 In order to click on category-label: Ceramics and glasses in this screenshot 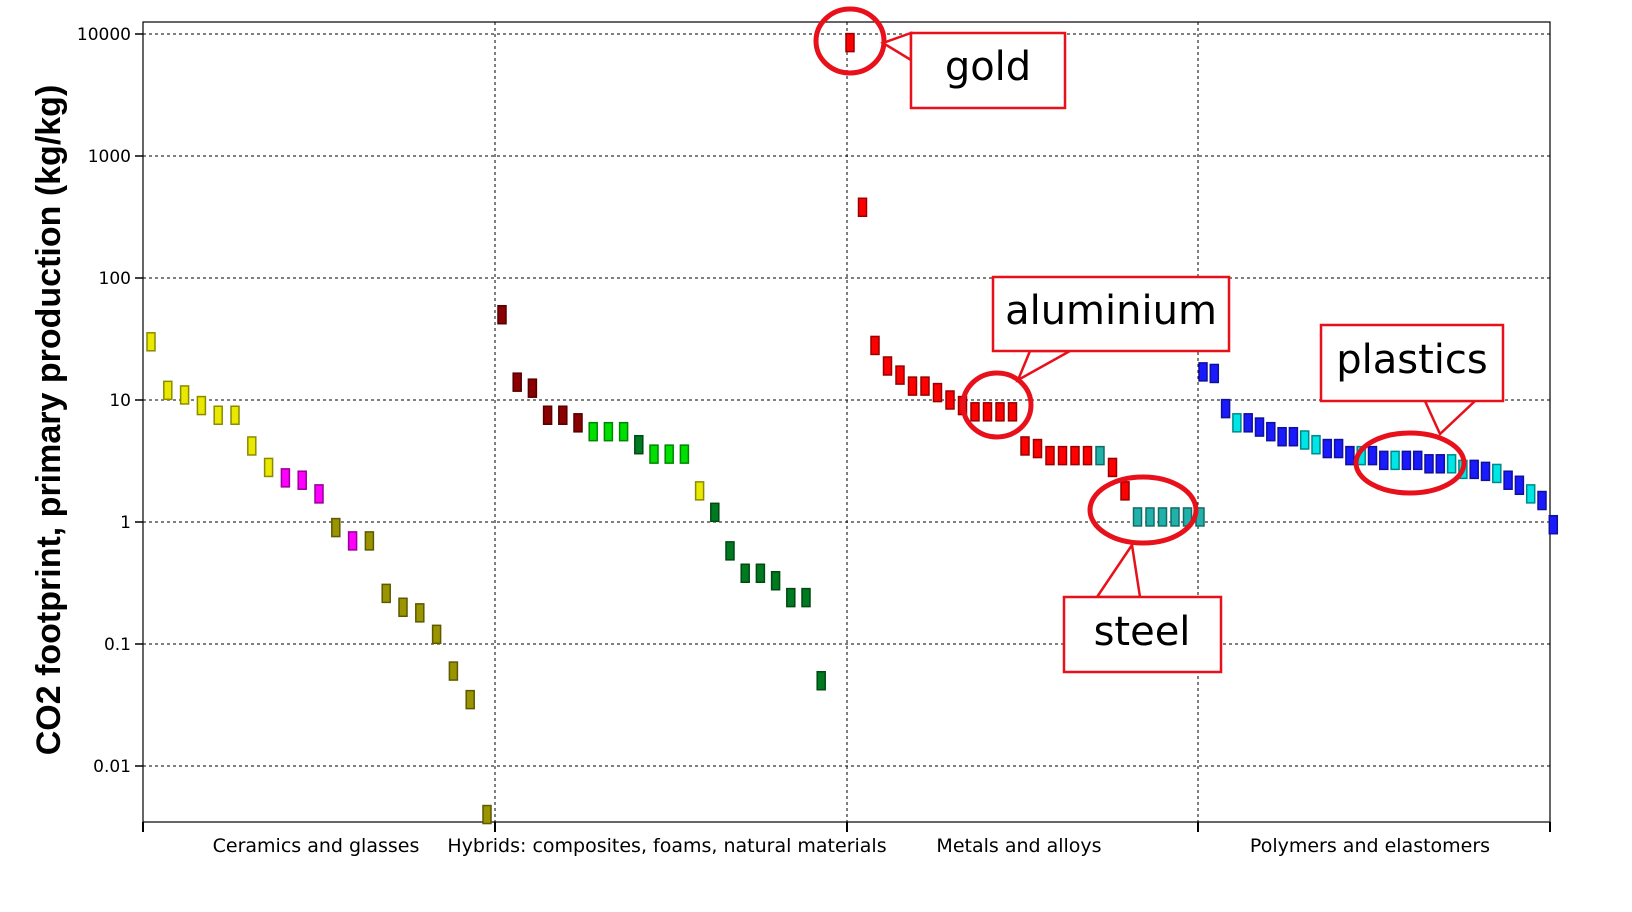, I will do `click(316, 846)`.